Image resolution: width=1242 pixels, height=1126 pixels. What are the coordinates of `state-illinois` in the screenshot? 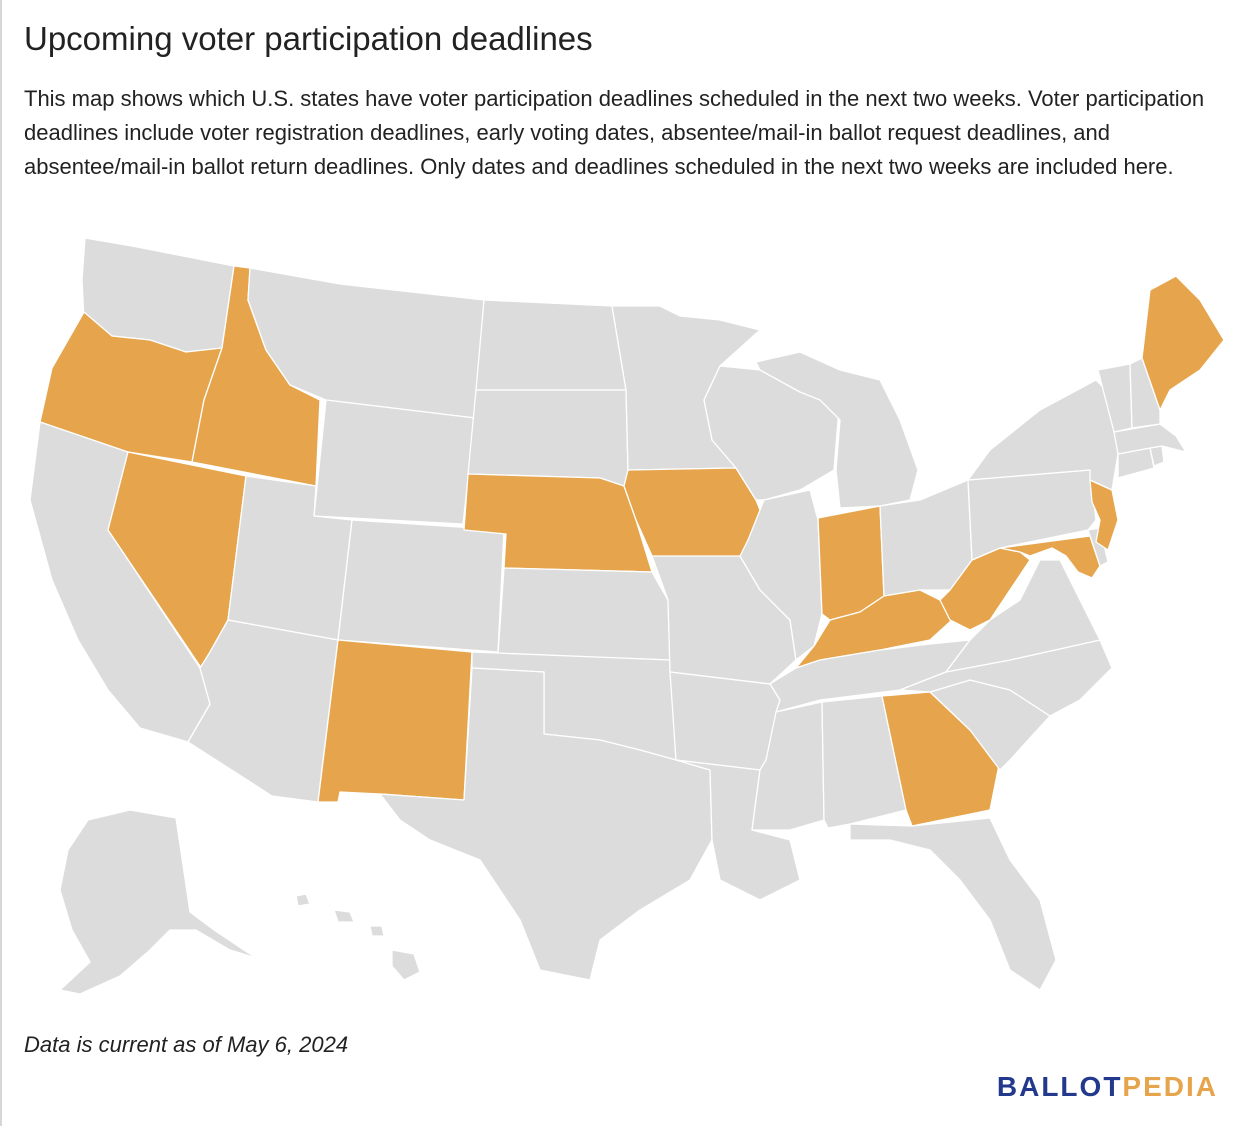 It's located at (781, 575).